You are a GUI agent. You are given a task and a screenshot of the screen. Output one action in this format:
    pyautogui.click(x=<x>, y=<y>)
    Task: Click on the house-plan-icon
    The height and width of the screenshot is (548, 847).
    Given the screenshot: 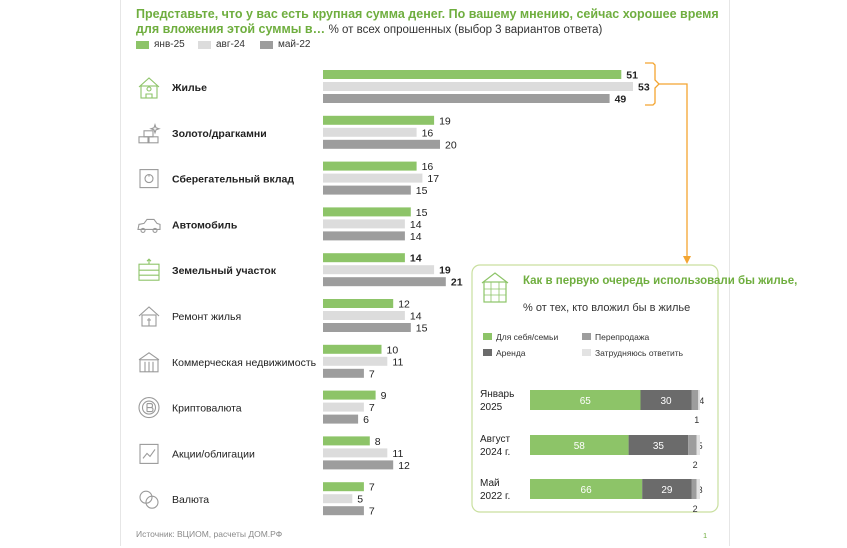 What is the action you would take?
    pyautogui.click(x=495, y=287)
    